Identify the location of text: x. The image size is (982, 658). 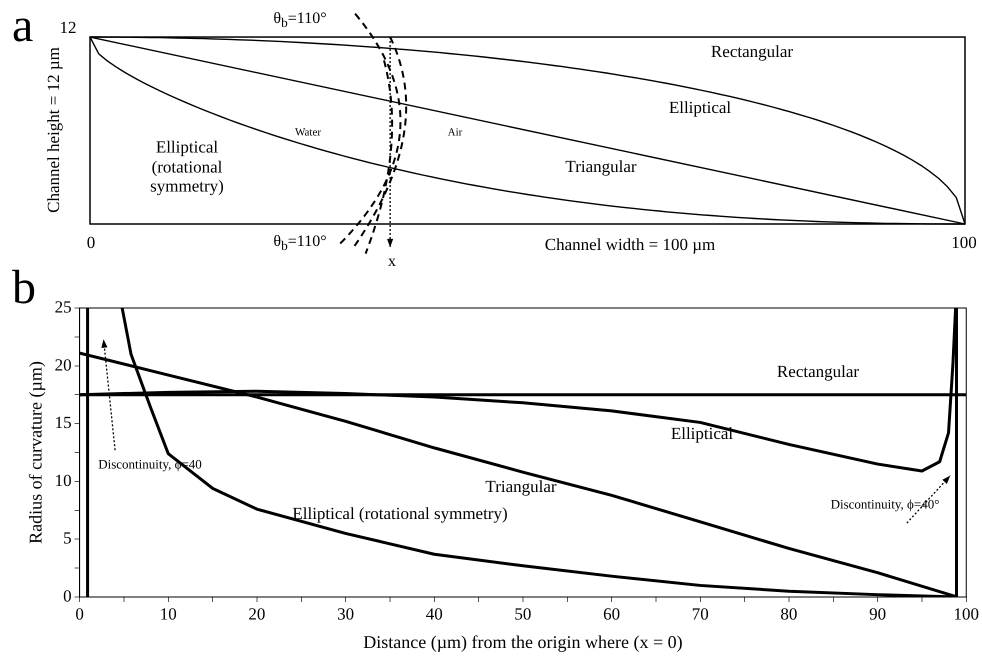
(392, 262).